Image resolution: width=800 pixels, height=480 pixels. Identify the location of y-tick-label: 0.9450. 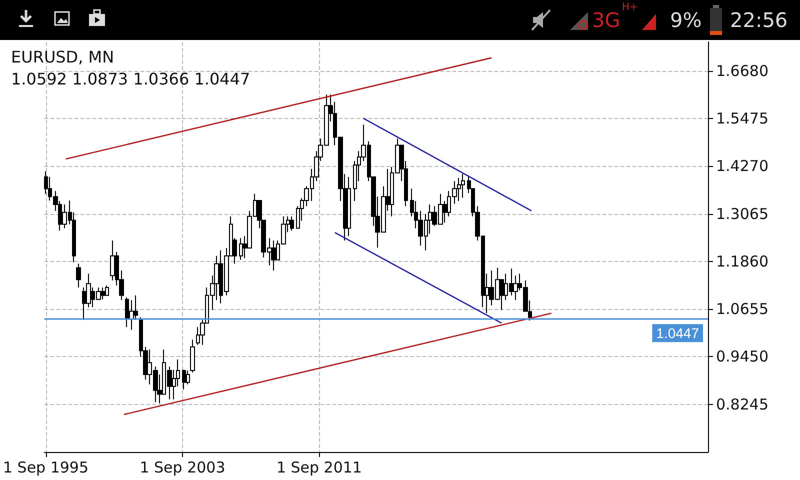
(742, 357).